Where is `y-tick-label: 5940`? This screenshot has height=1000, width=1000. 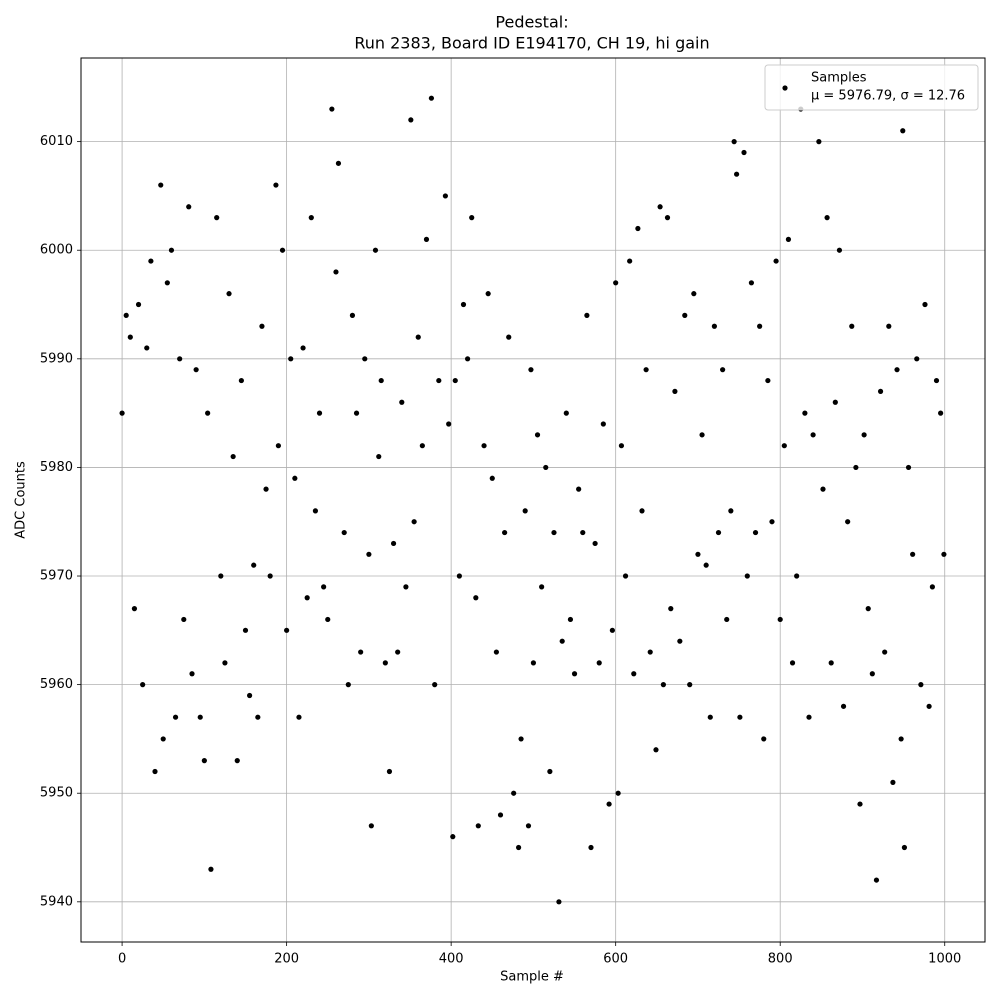
y-tick-label: 5940 is located at coordinates (56, 901).